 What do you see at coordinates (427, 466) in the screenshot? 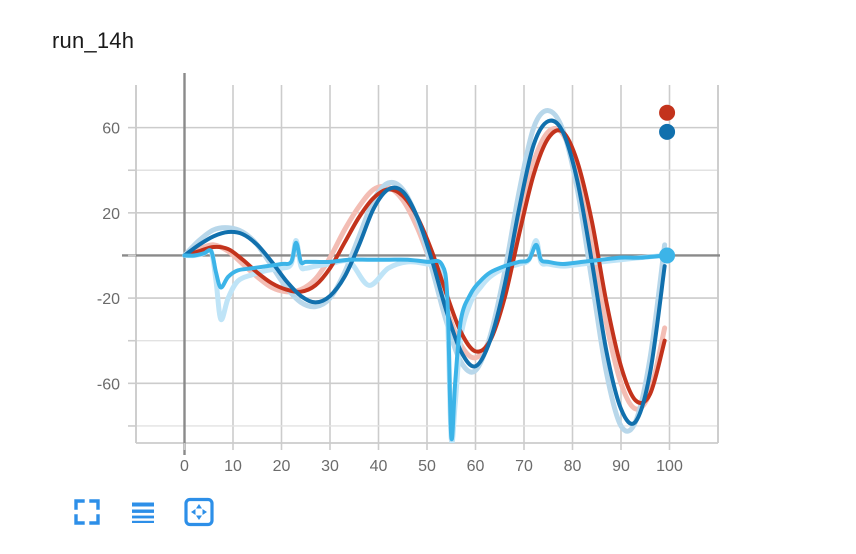
I see `x-tick-label: 50` at bounding box center [427, 466].